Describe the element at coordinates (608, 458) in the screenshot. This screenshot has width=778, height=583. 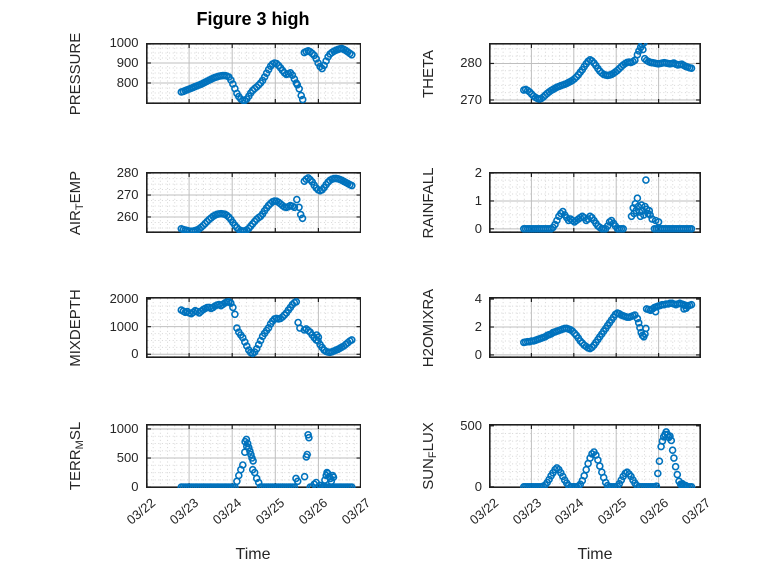
I see `data-markers-sun-flux` at that location.